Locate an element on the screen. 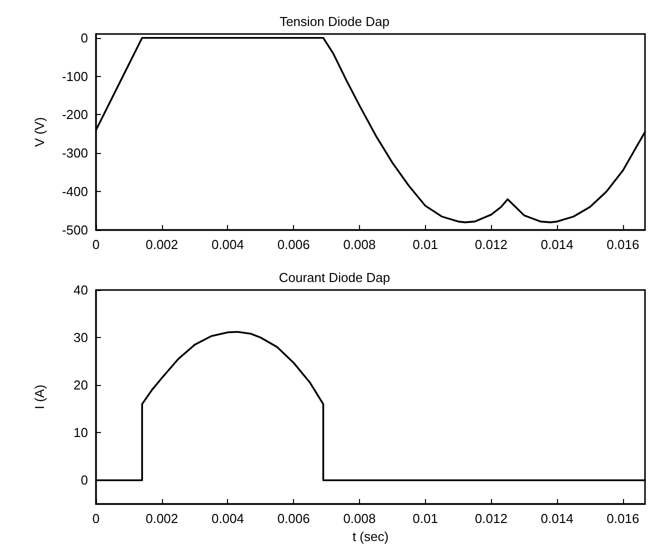 The height and width of the screenshot is (560, 669). y-tick-label: -100 is located at coordinates (75, 76).